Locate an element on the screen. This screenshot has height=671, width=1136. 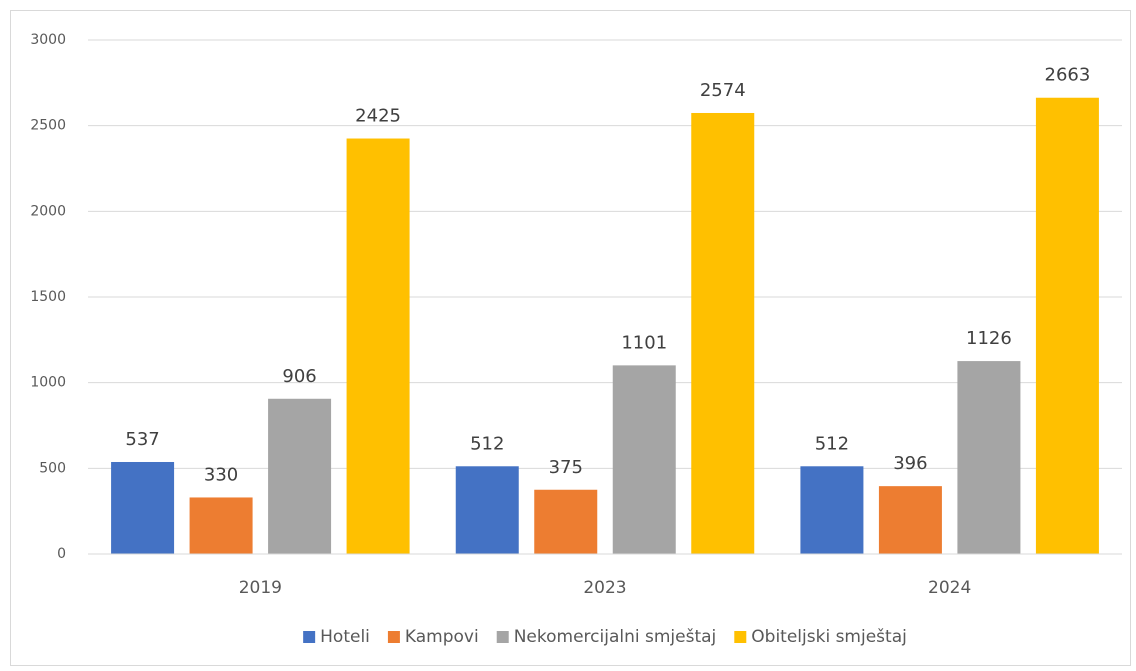
data-label: 2574 is located at coordinates (723, 90).